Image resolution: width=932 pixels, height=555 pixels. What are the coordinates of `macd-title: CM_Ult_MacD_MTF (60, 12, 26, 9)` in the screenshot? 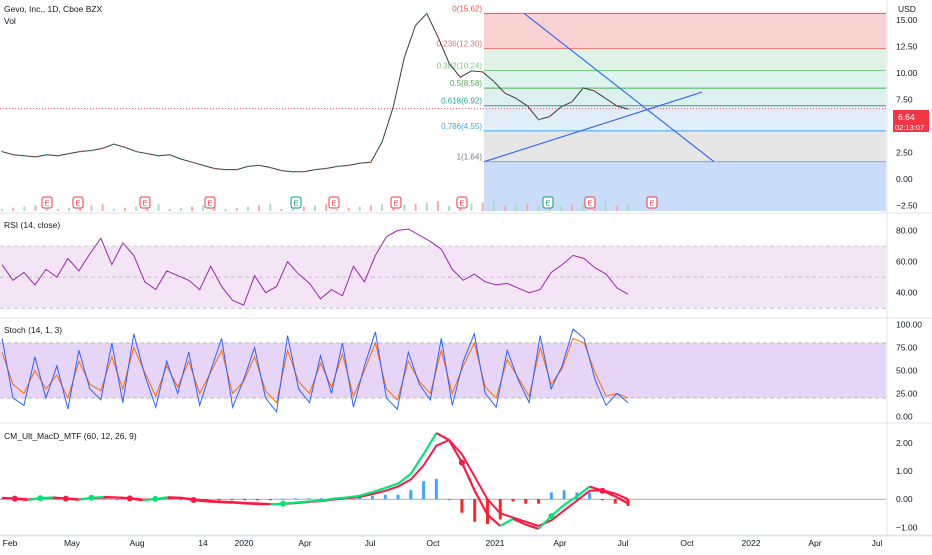 It's located at (70, 436).